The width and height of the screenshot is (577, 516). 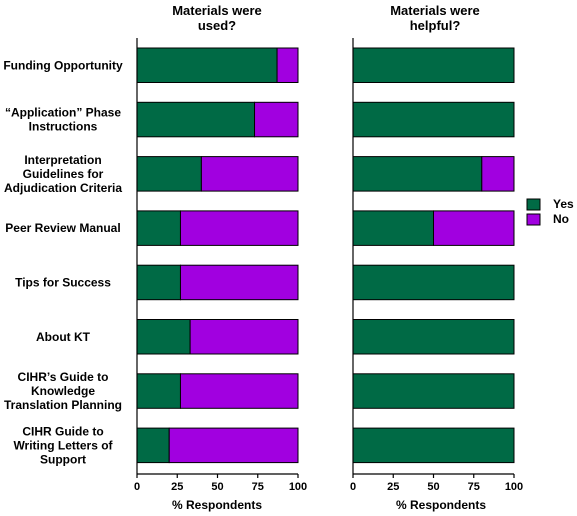 What do you see at coordinates (63, 459) in the screenshot?
I see `category-label-7-line-2: Support` at bounding box center [63, 459].